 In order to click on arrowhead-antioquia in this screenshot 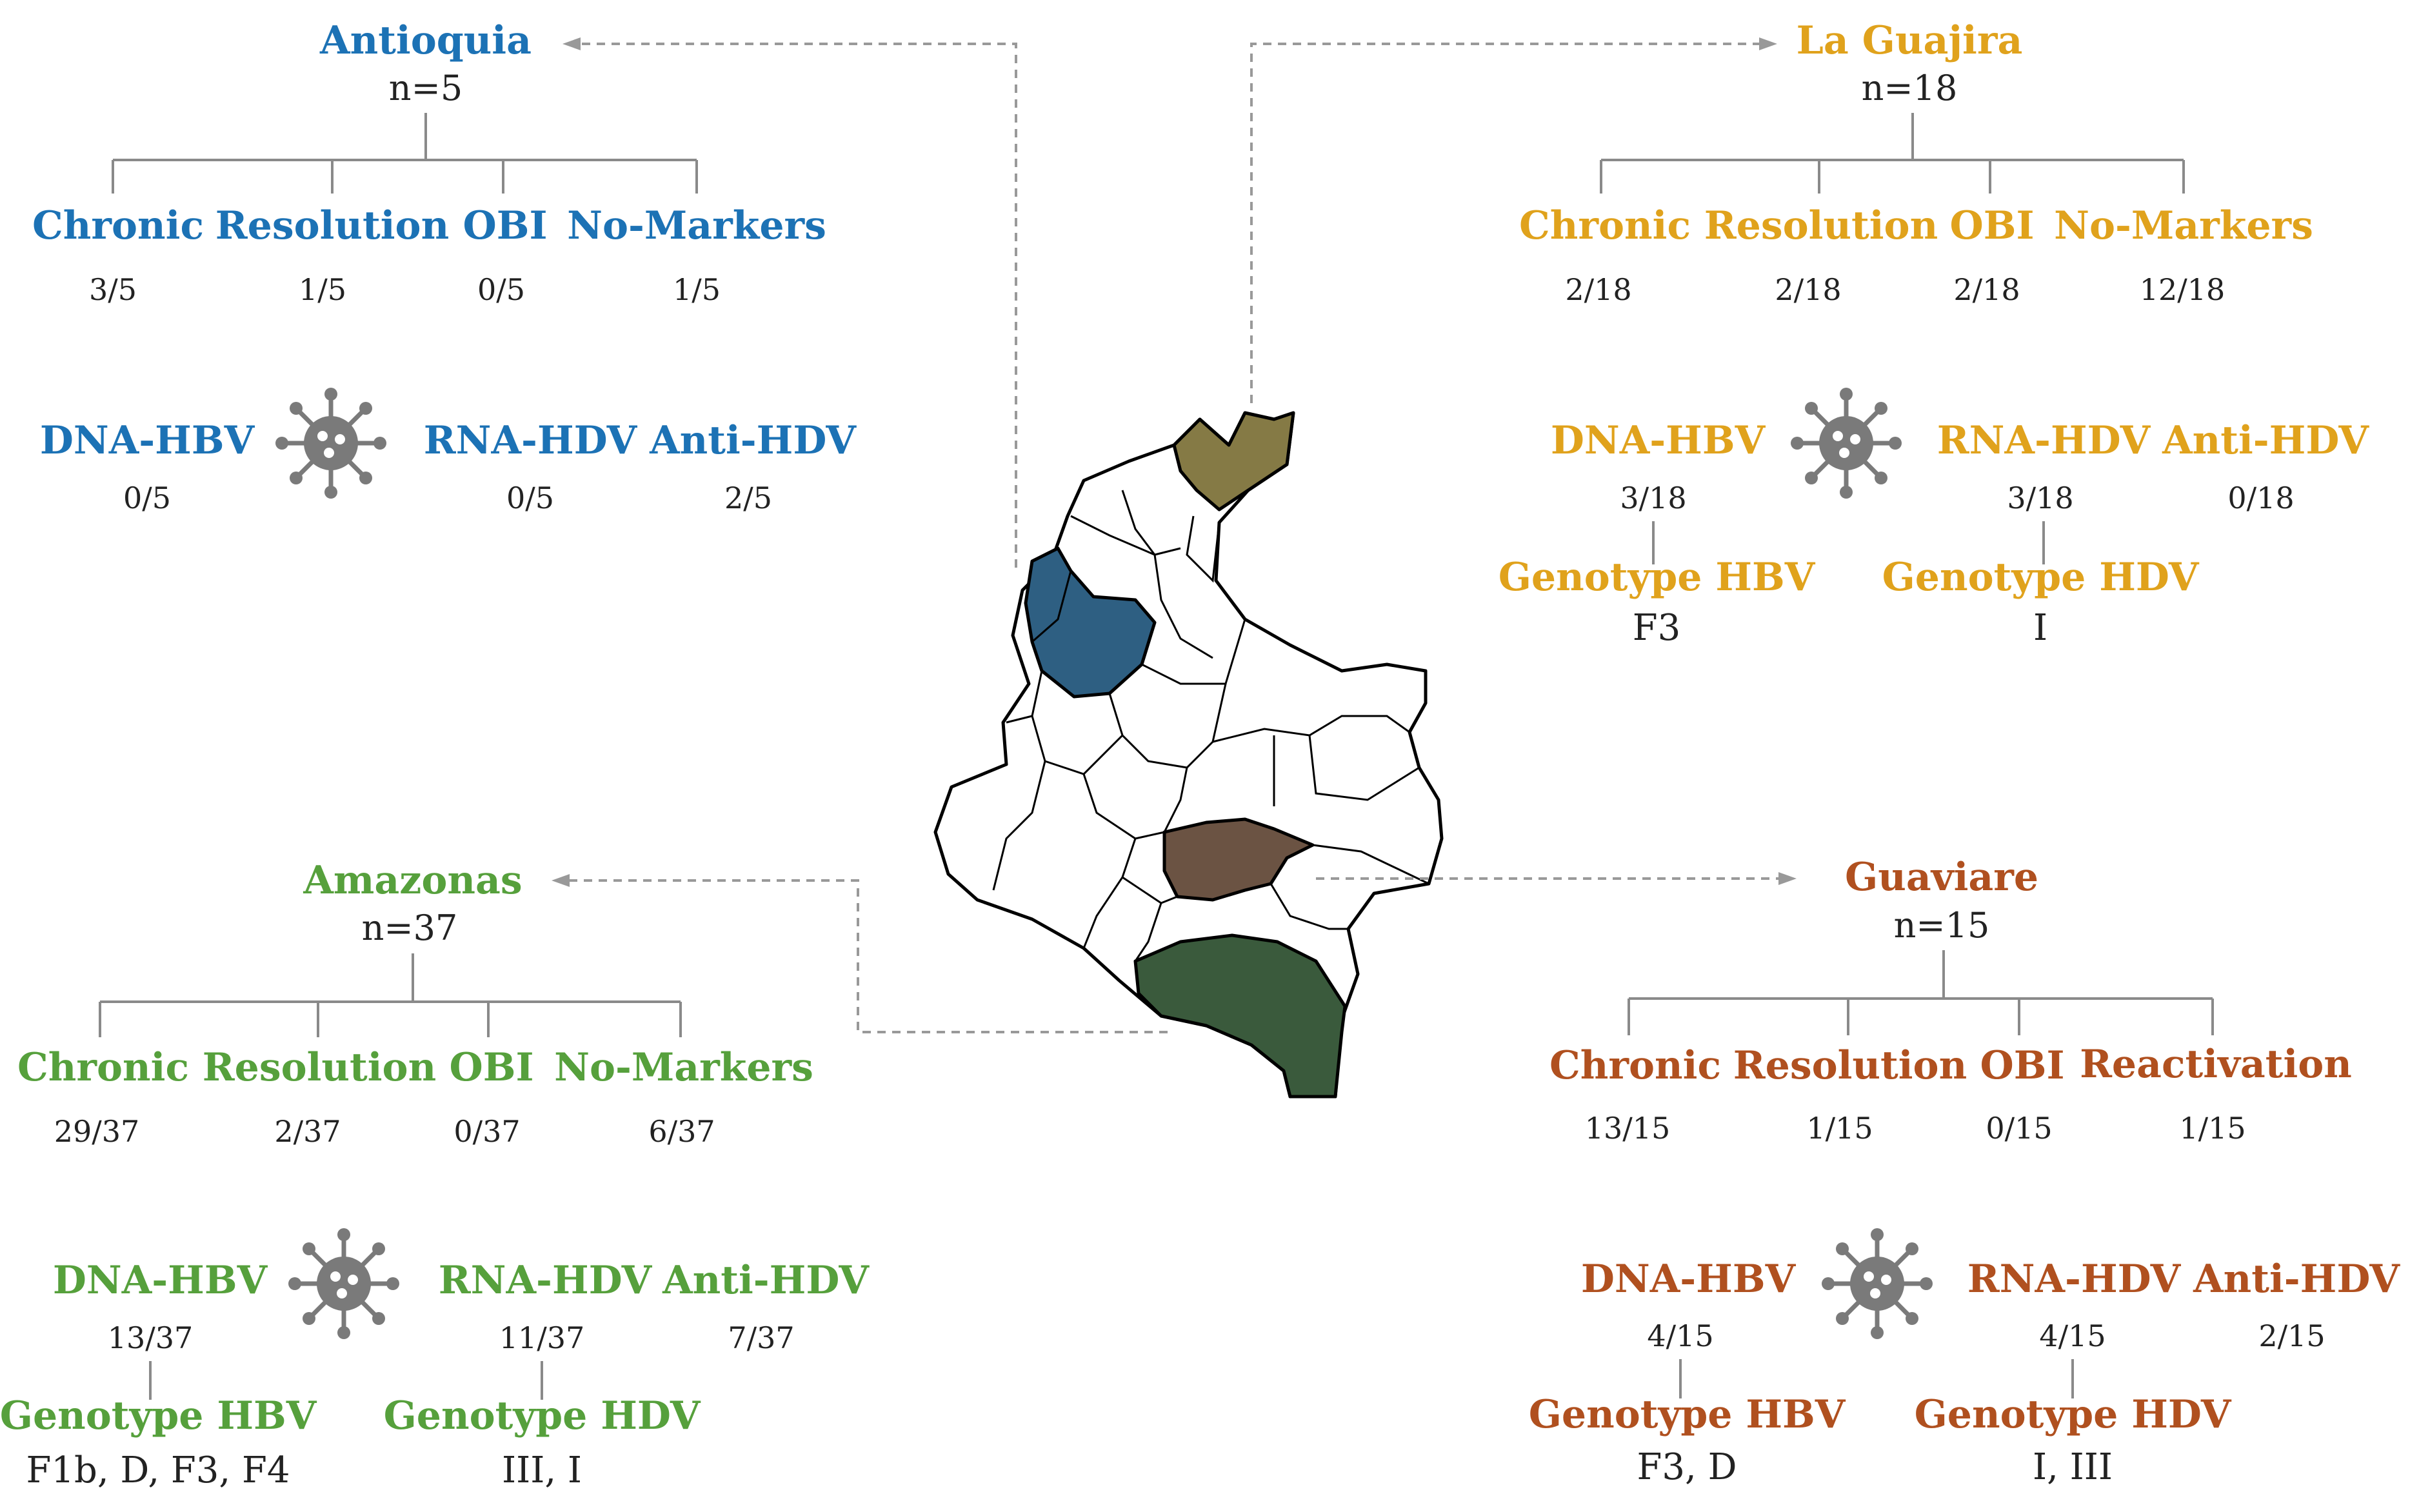, I will do `click(572, 43)`.